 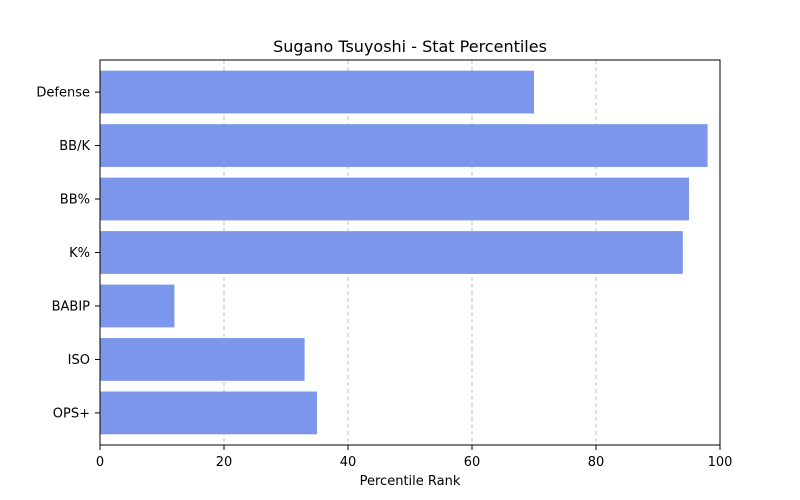 What do you see at coordinates (720, 462) in the screenshot?
I see `x-tick-label: 100` at bounding box center [720, 462].